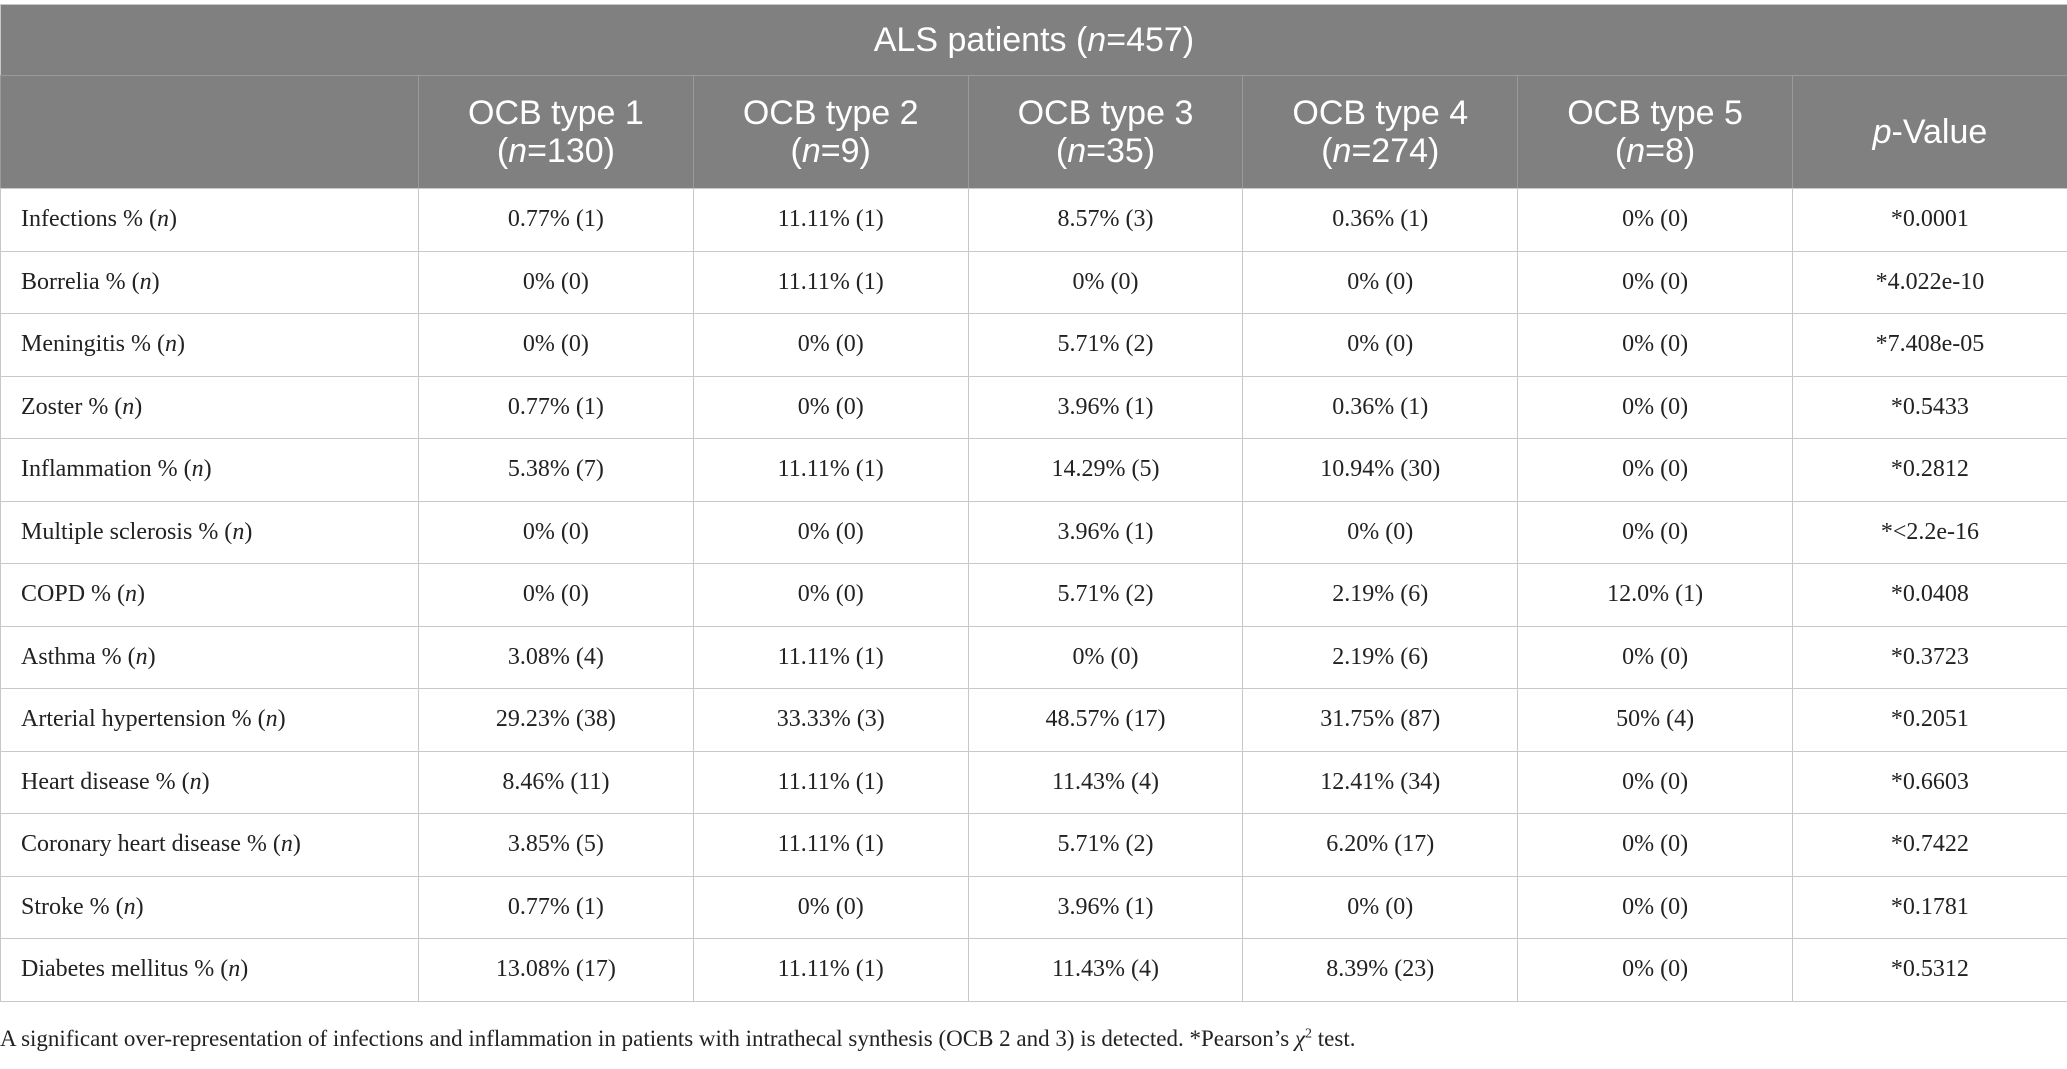 Image resolution: width=2067 pixels, height=1069 pixels. What do you see at coordinates (1380, 845) in the screenshot?
I see `value-cell: 6.20% (17)` at bounding box center [1380, 845].